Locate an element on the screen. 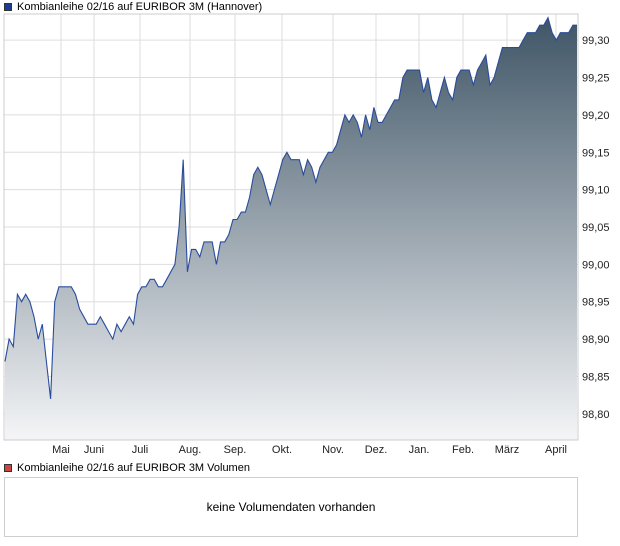 The height and width of the screenshot is (546, 620). y-tick-label: 98,95 is located at coordinates (596, 303).